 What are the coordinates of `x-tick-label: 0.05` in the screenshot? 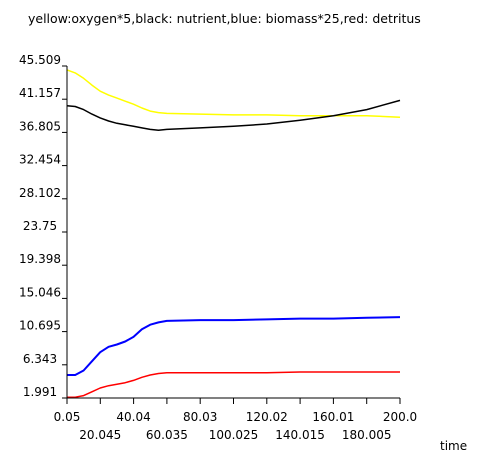 It's located at (67, 417).